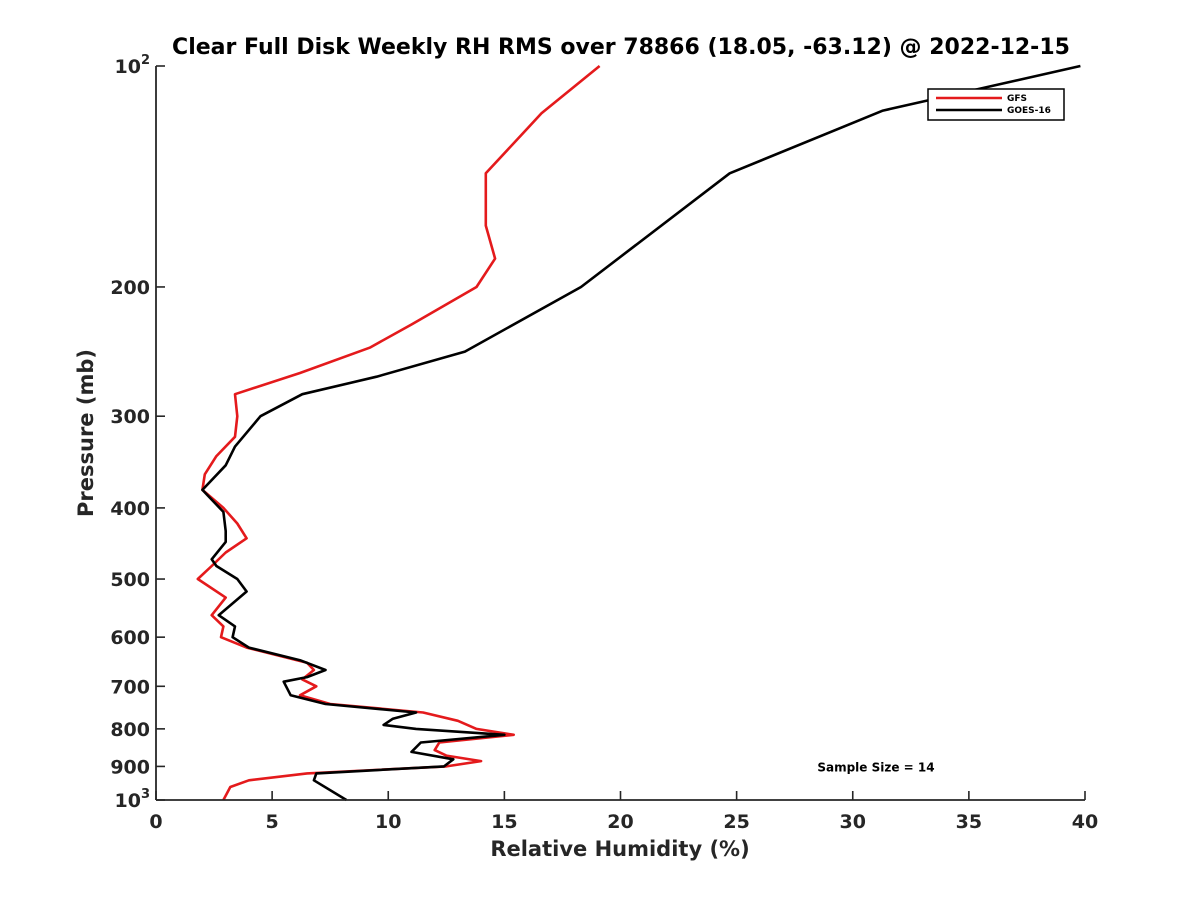 The height and width of the screenshot is (900, 1200). What do you see at coordinates (155, 822) in the screenshot?
I see `x-tick-label: 0` at bounding box center [155, 822].